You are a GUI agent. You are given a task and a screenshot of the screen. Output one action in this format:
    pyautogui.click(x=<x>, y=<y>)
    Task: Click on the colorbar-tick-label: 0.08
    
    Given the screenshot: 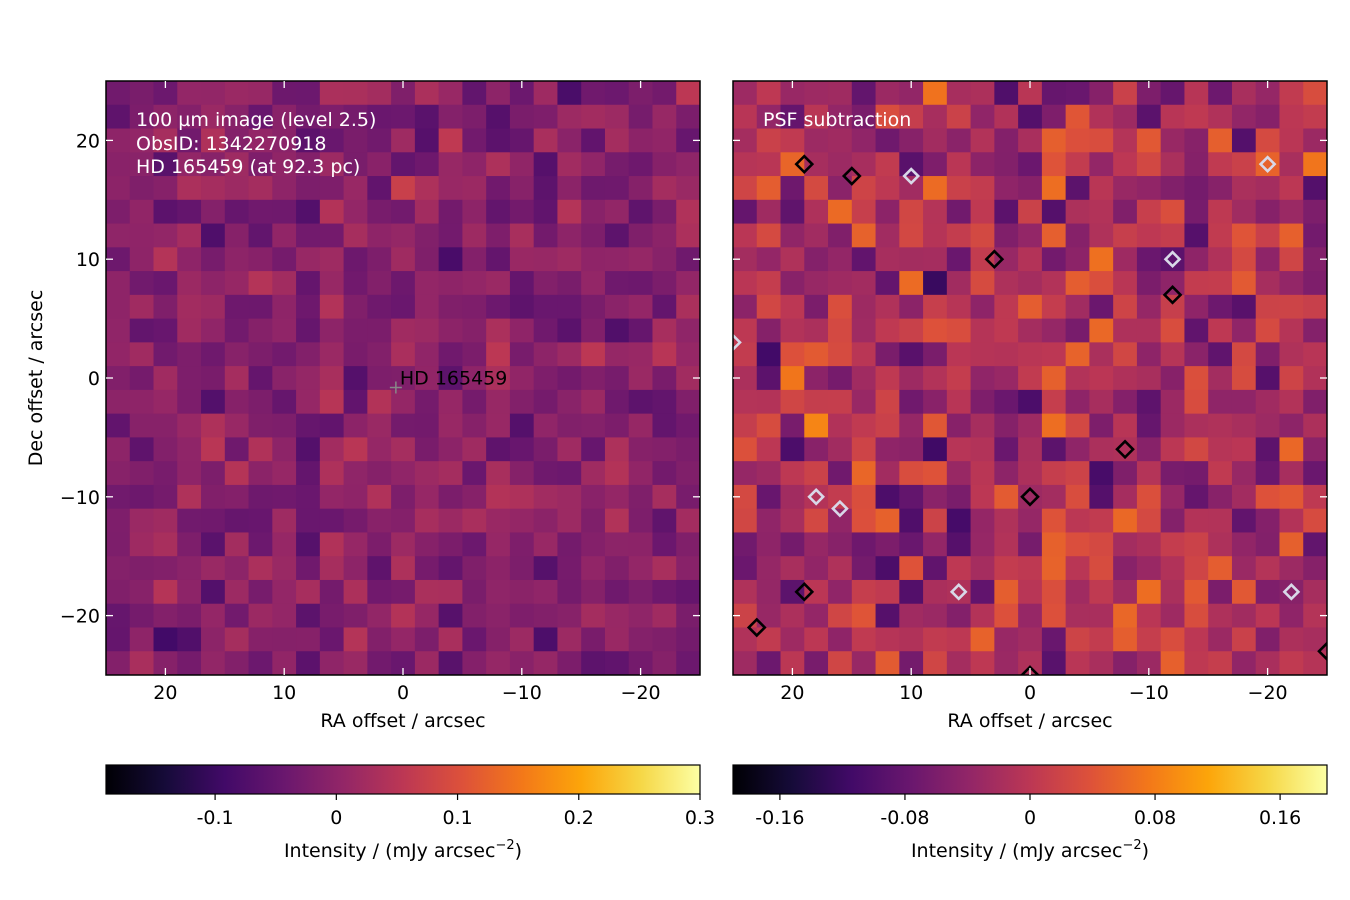 What is the action you would take?
    pyautogui.click(x=1155, y=818)
    